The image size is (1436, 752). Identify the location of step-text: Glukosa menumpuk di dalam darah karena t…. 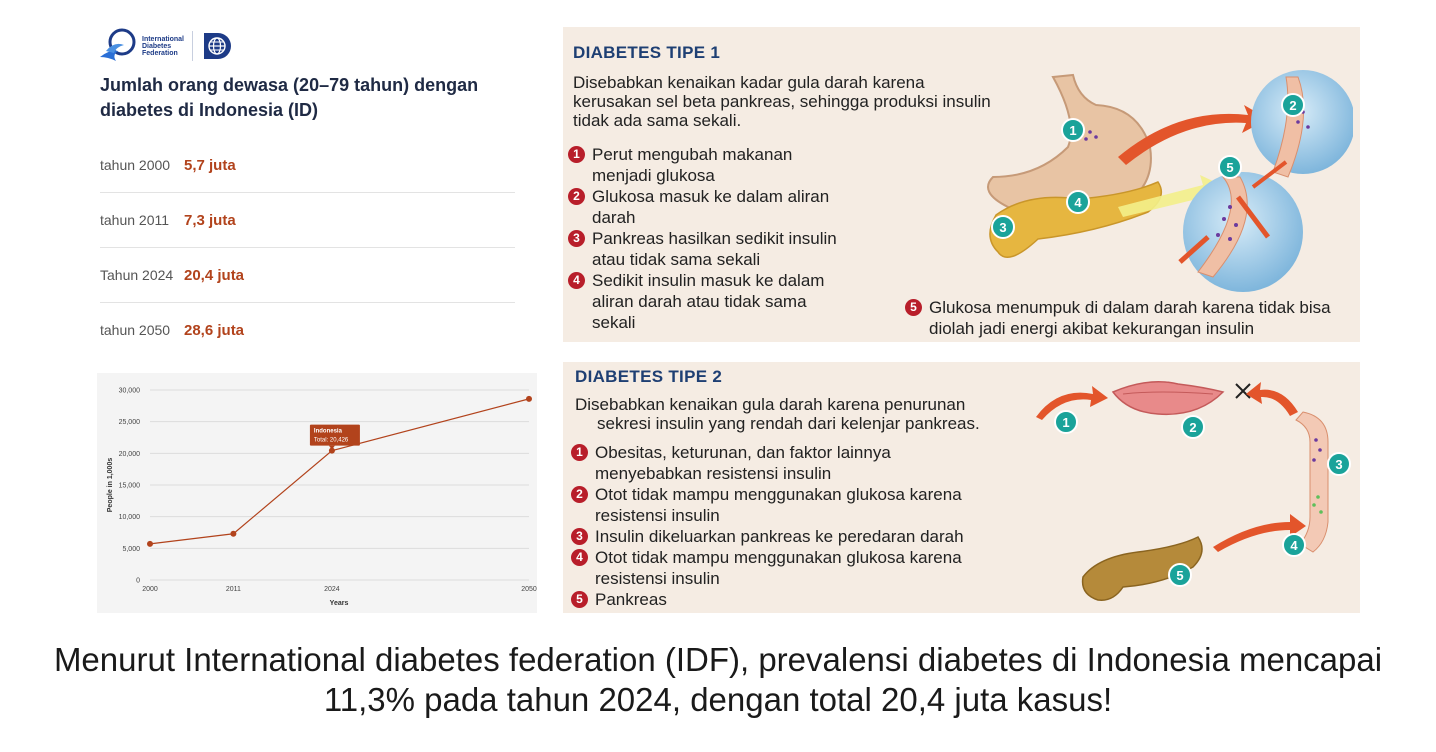
(1130, 318).